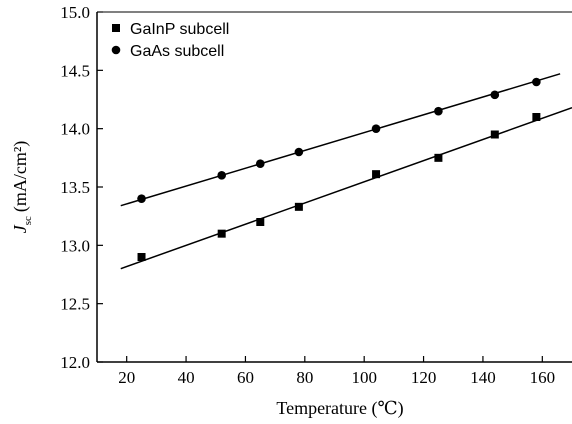 Image resolution: width=572 pixels, height=424 pixels. What do you see at coordinates (75, 129) in the screenshot?
I see `y-tick-label: 14.0` at bounding box center [75, 129].